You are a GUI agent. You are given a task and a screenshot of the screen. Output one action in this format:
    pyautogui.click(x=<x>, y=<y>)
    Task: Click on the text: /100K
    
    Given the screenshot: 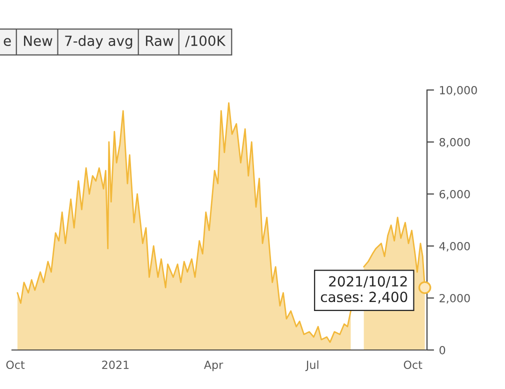 What is the action you would take?
    pyautogui.click(x=205, y=42)
    